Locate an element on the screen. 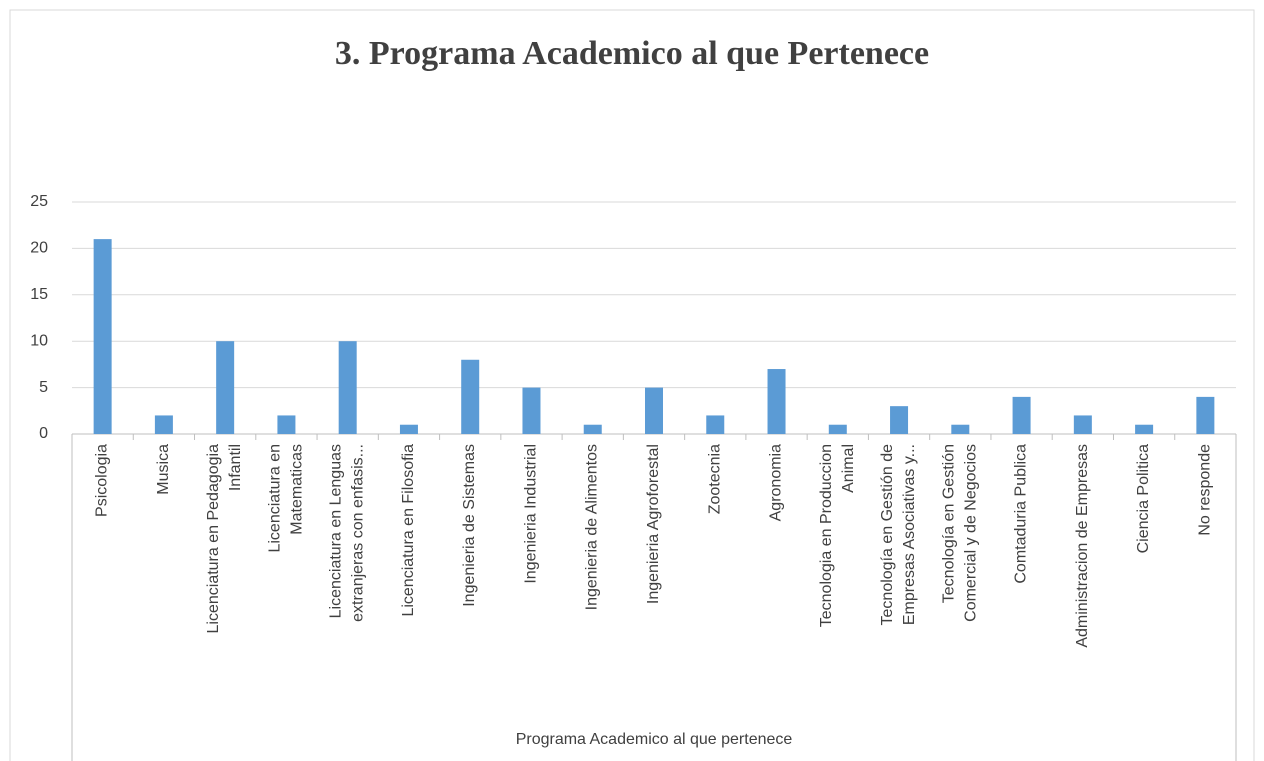 This screenshot has height=761, width=1264. y-tick-label: 15 is located at coordinates (39, 294).